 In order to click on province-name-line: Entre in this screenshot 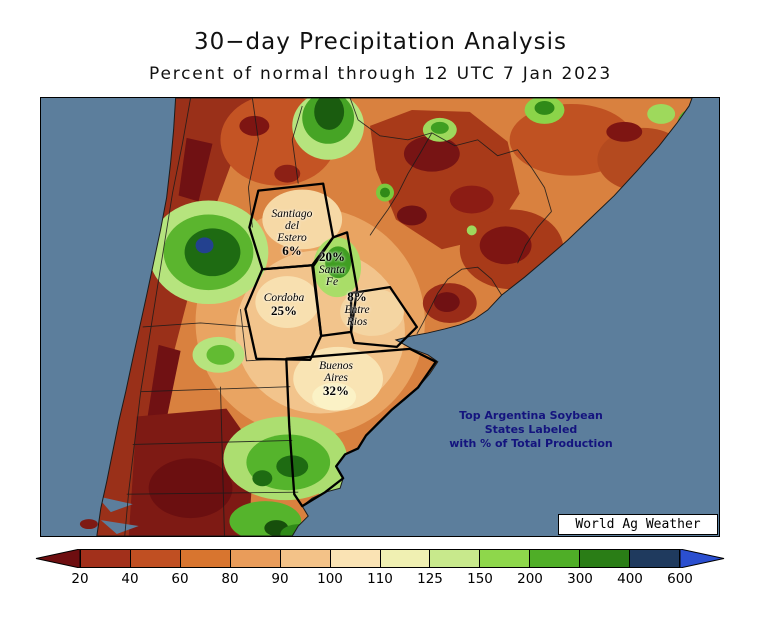, I will do `click(357, 310)`.